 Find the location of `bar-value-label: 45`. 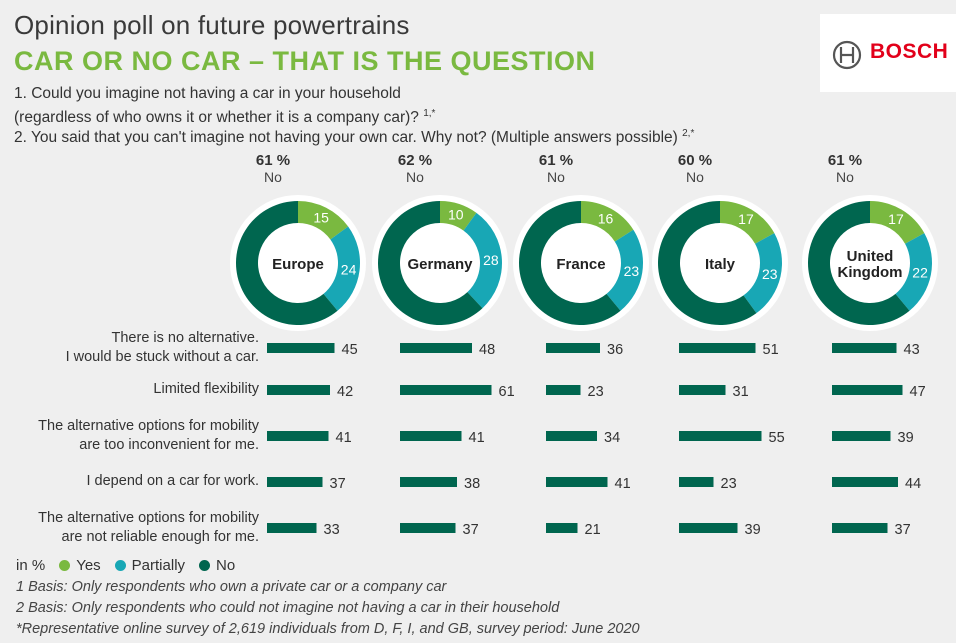

bar-value-label: 45 is located at coordinates (350, 350).